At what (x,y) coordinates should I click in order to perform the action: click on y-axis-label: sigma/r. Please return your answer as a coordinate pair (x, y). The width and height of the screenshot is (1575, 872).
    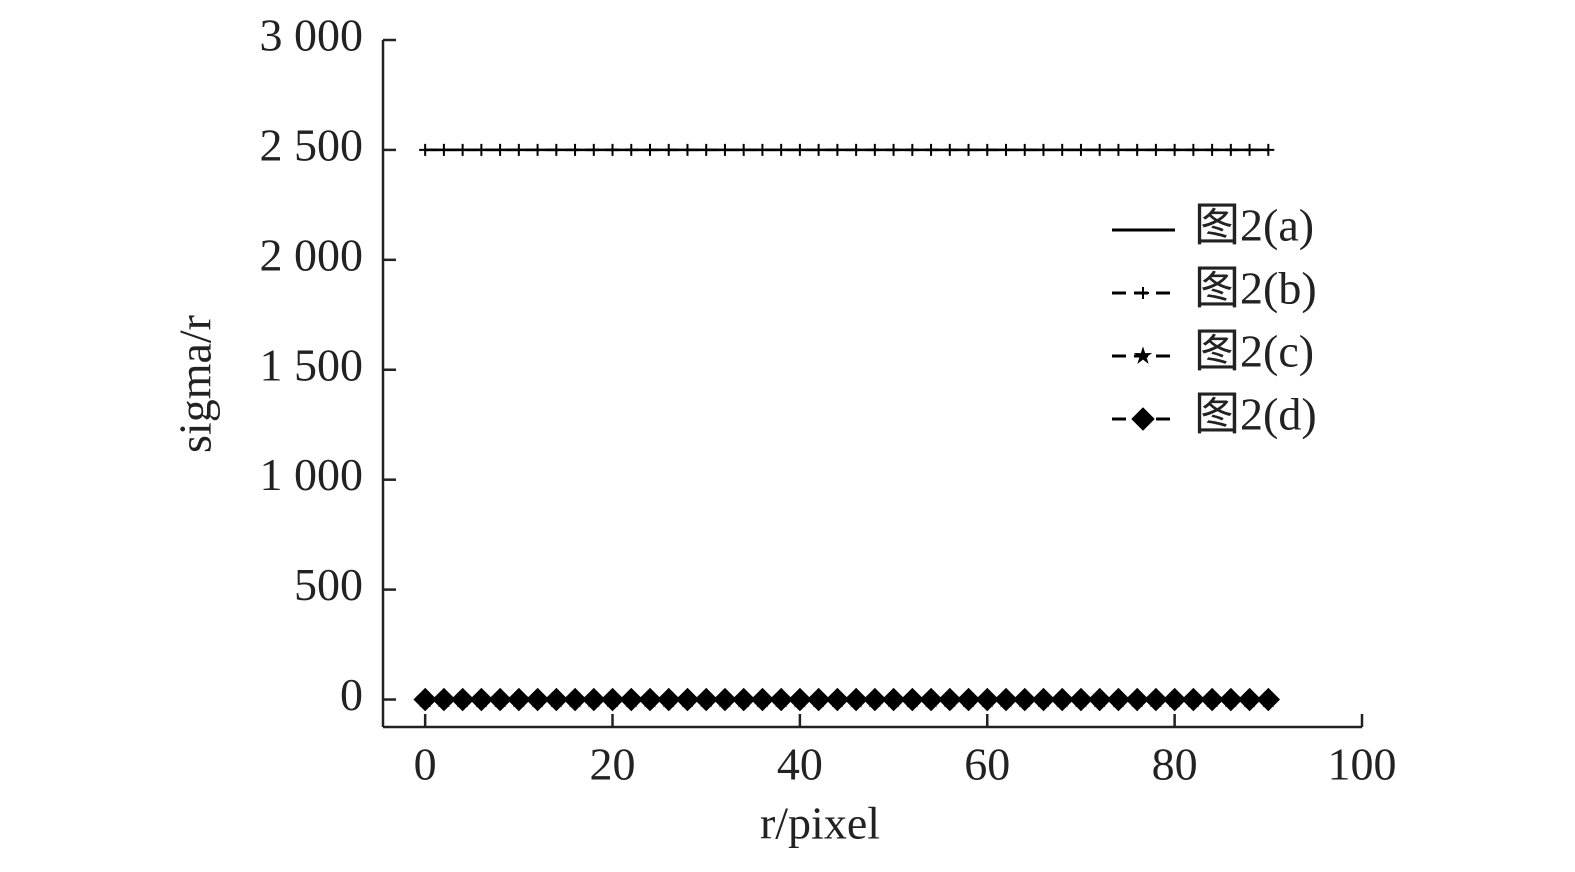
    Looking at the image, I should click on (195, 384).